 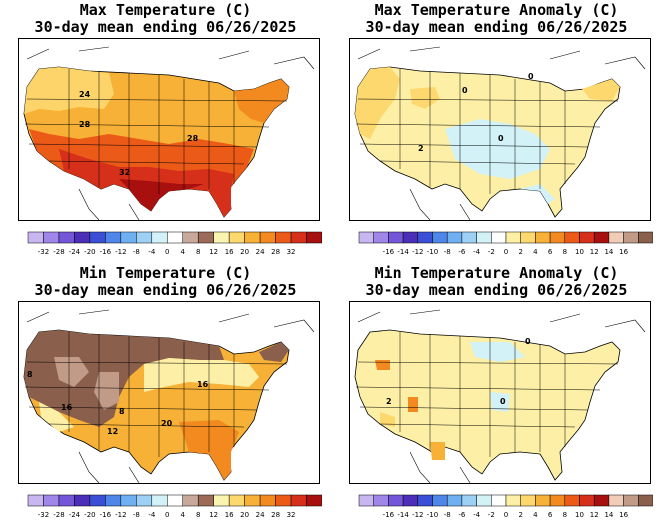 I want to click on colorbar-tick-label: 14, so click(x=608, y=252).